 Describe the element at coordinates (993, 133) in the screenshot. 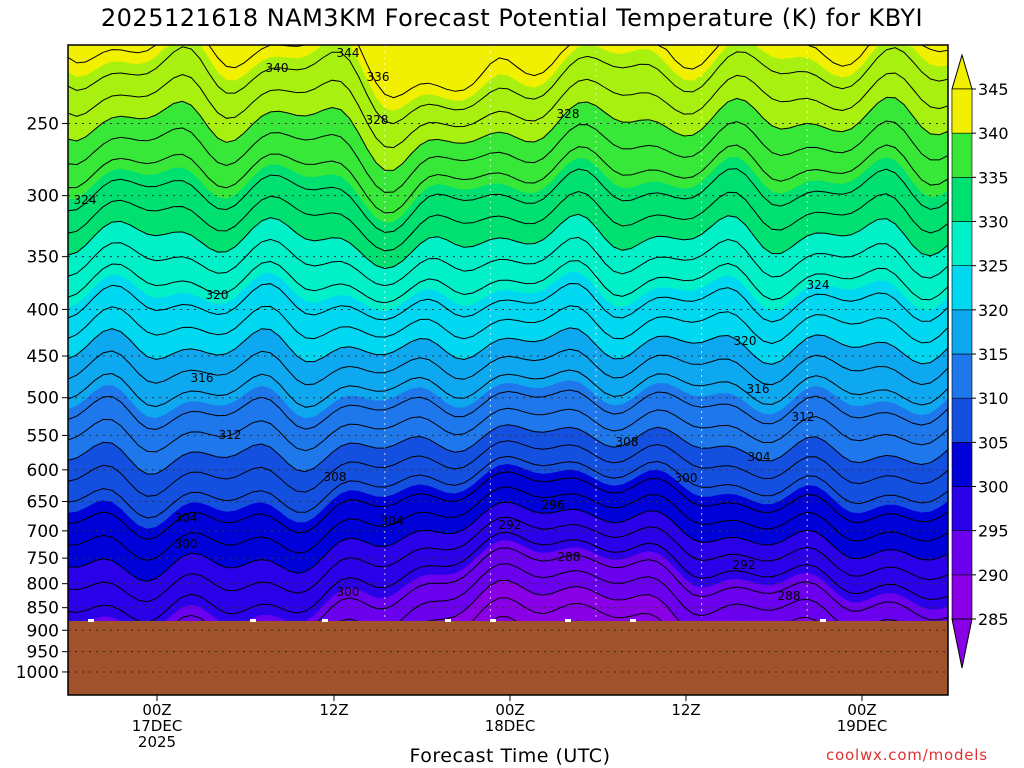

I see `colorbar-tick-label: 340` at that location.